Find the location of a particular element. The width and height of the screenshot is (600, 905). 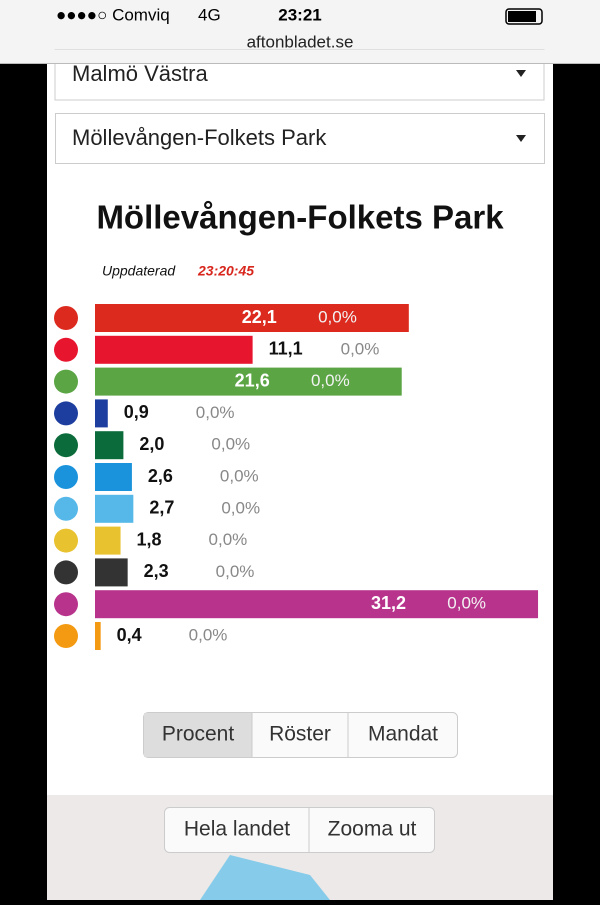

network: 4G is located at coordinates (209, 14).